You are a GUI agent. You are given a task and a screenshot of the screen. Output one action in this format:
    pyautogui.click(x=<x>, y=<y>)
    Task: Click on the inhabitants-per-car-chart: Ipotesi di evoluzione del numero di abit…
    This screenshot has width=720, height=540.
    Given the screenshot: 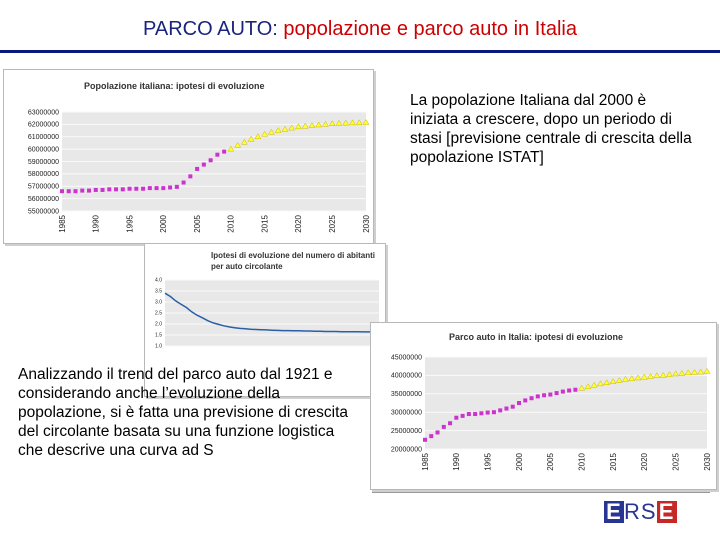 What is the action you would take?
    pyautogui.click(x=265, y=320)
    